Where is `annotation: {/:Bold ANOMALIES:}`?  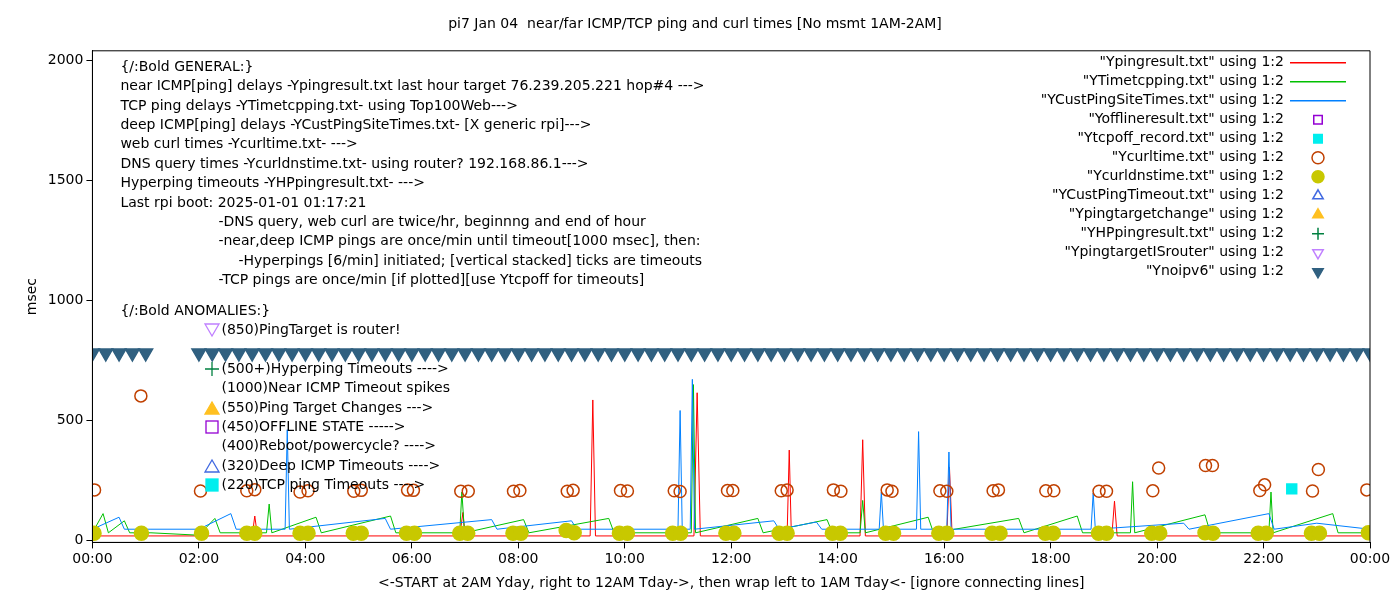 annotation: {/:Bold ANOMALIES:} is located at coordinates (195, 309).